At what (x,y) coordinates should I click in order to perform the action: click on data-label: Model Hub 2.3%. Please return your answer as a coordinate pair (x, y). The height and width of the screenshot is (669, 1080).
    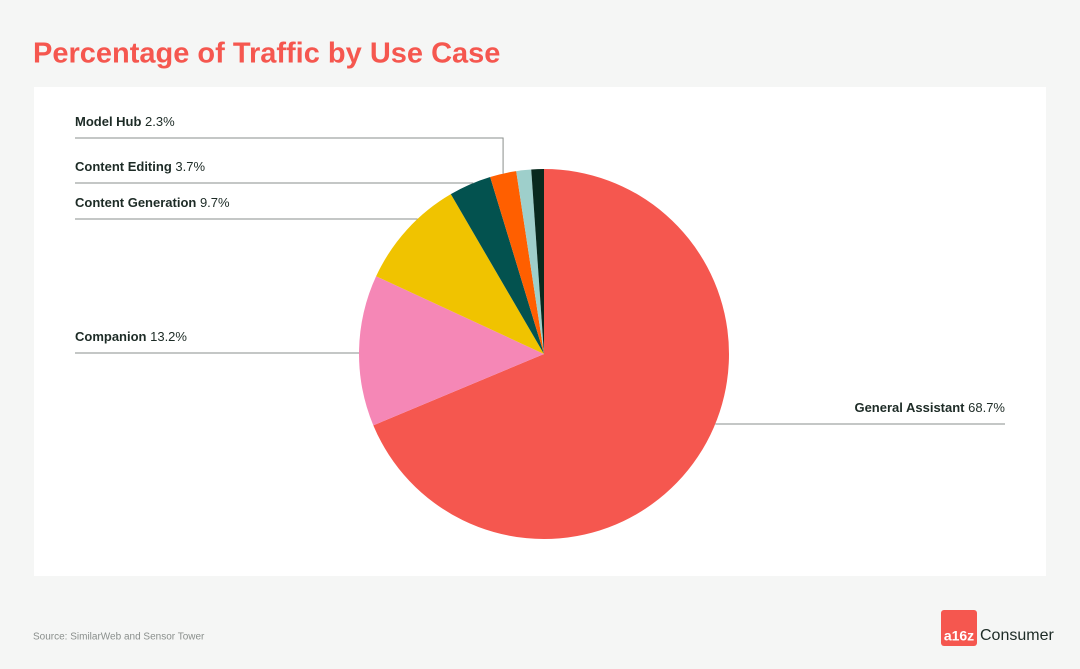
    Looking at the image, I should click on (125, 121).